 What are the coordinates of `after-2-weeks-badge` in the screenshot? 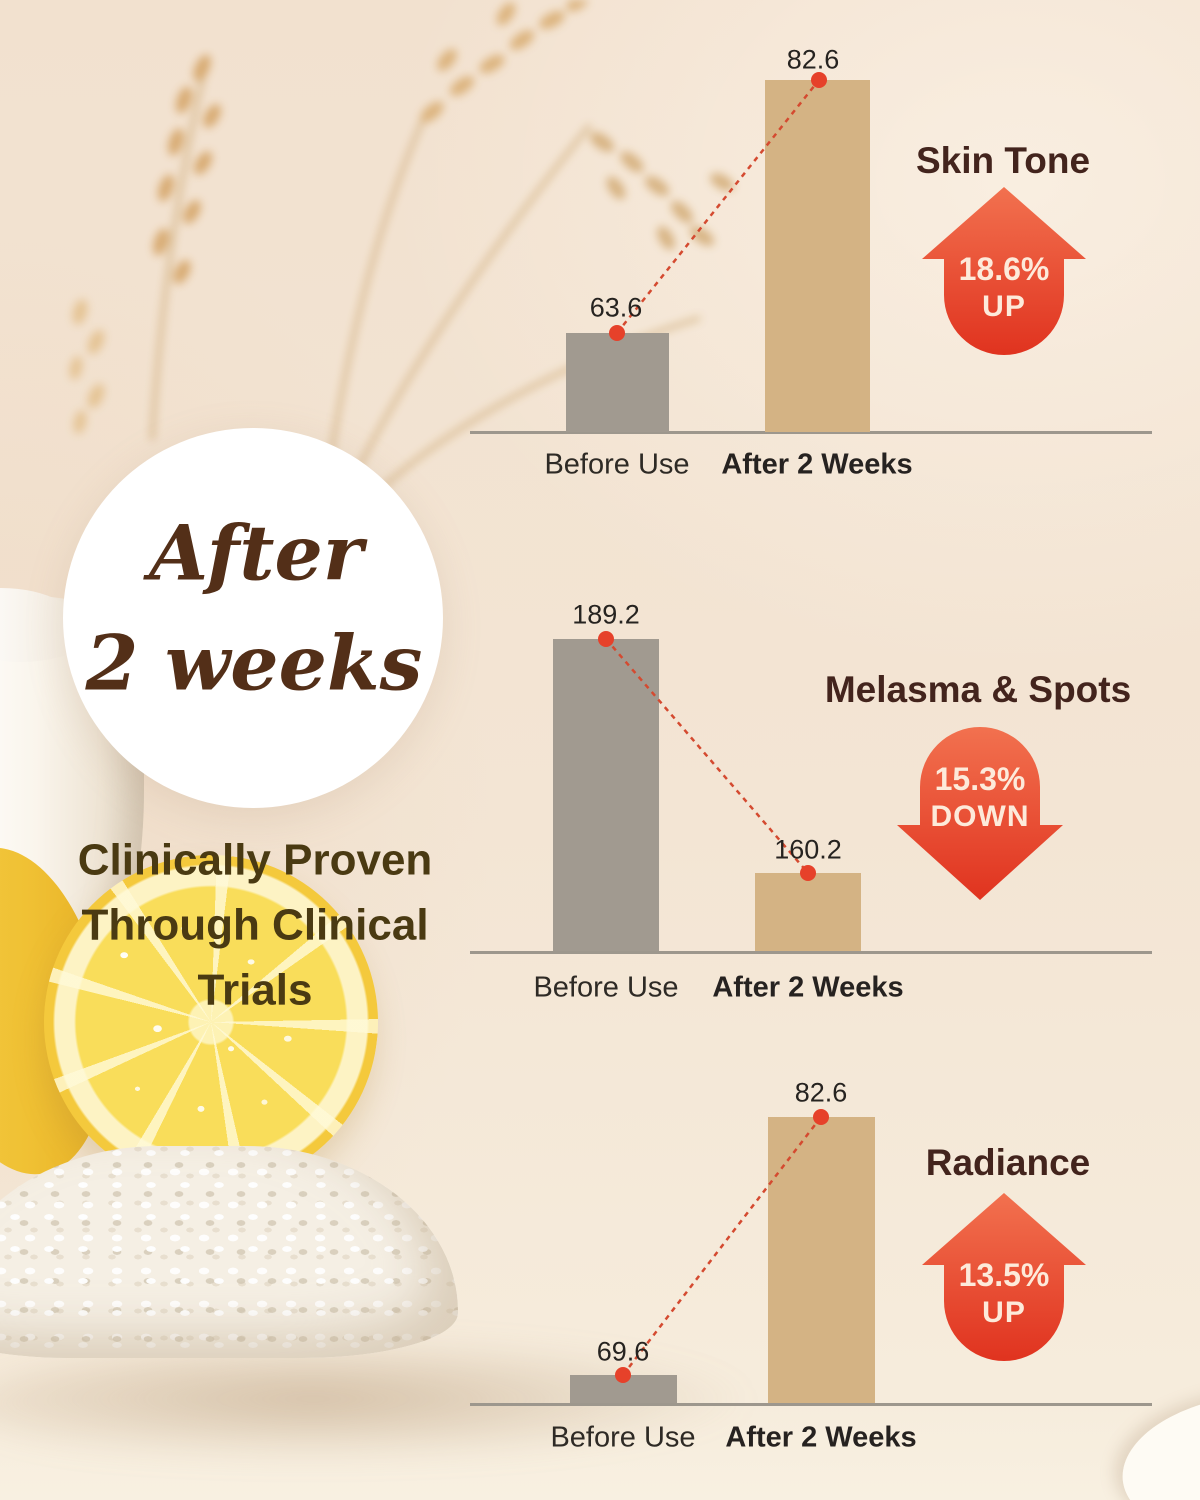 It's located at (253, 618).